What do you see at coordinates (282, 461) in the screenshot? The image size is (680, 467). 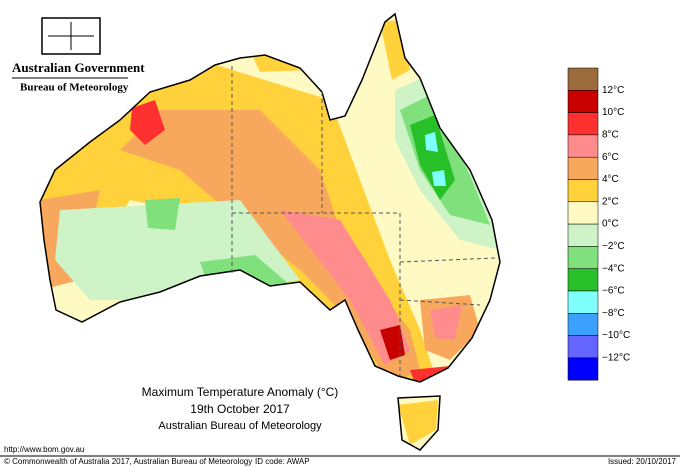 I see `id-code: ID code: AWAP` at bounding box center [282, 461].